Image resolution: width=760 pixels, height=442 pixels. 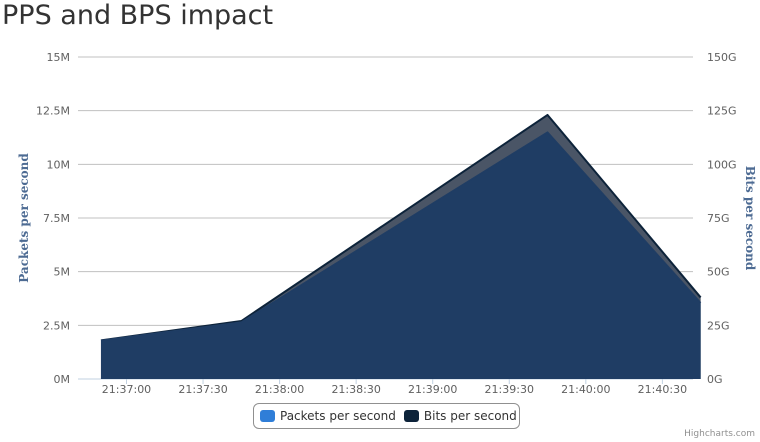 I want to click on legend-item-bits: Bits per second, so click(x=460, y=416).